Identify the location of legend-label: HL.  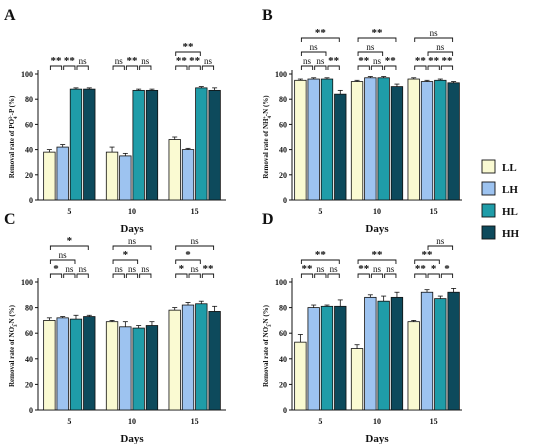
(510, 212).